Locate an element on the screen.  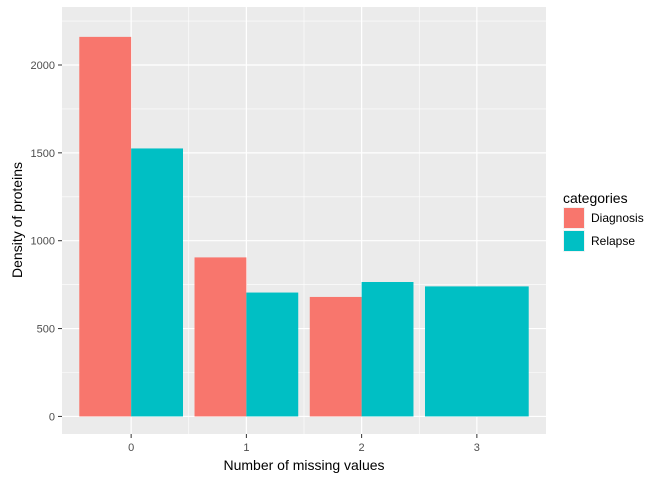
legend-label-relapse: Relapse is located at coordinates (613, 241).